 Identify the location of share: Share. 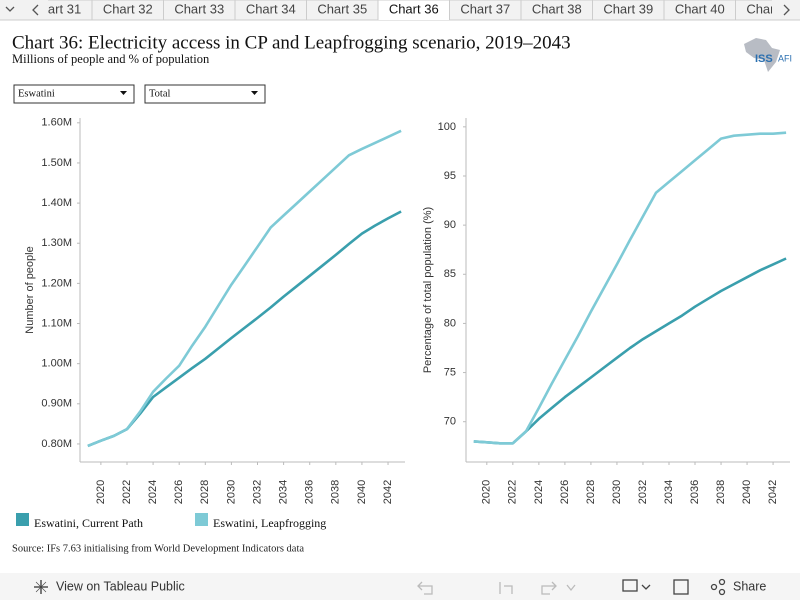
(749, 586).